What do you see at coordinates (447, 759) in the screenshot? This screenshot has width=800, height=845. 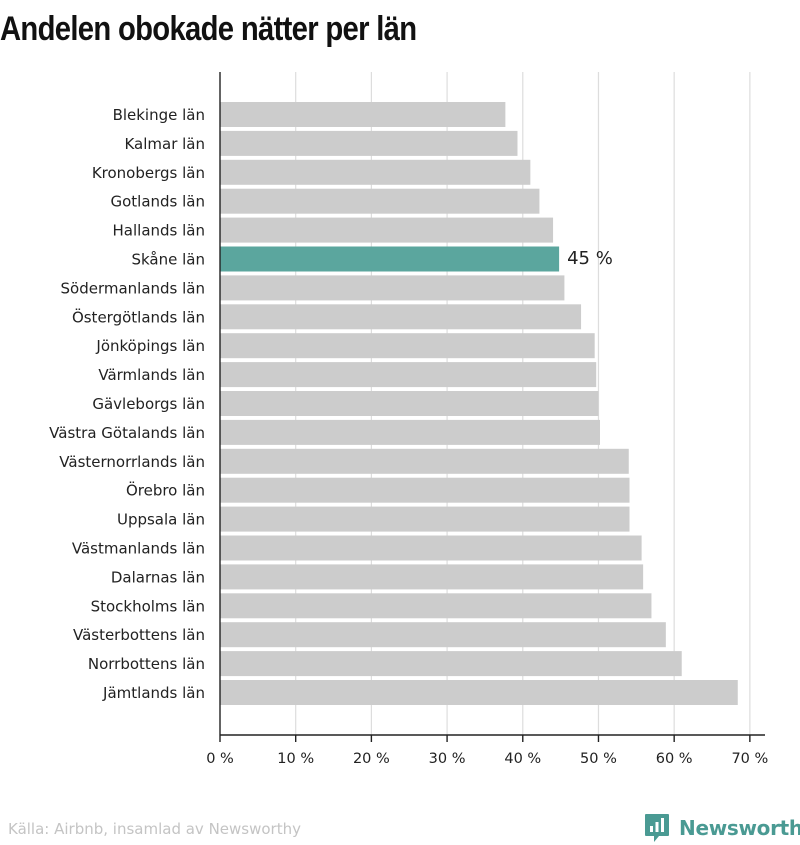 I see `x-tick-label: 30 %` at bounding box center [447, 759].